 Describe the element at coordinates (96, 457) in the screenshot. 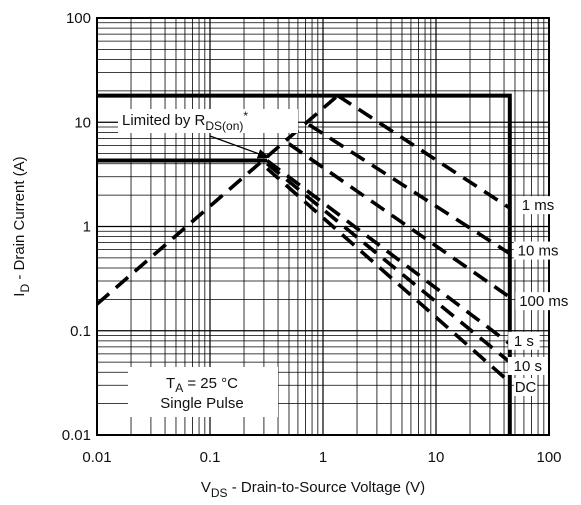

I see `x-tick-label: 0.01` at that location.